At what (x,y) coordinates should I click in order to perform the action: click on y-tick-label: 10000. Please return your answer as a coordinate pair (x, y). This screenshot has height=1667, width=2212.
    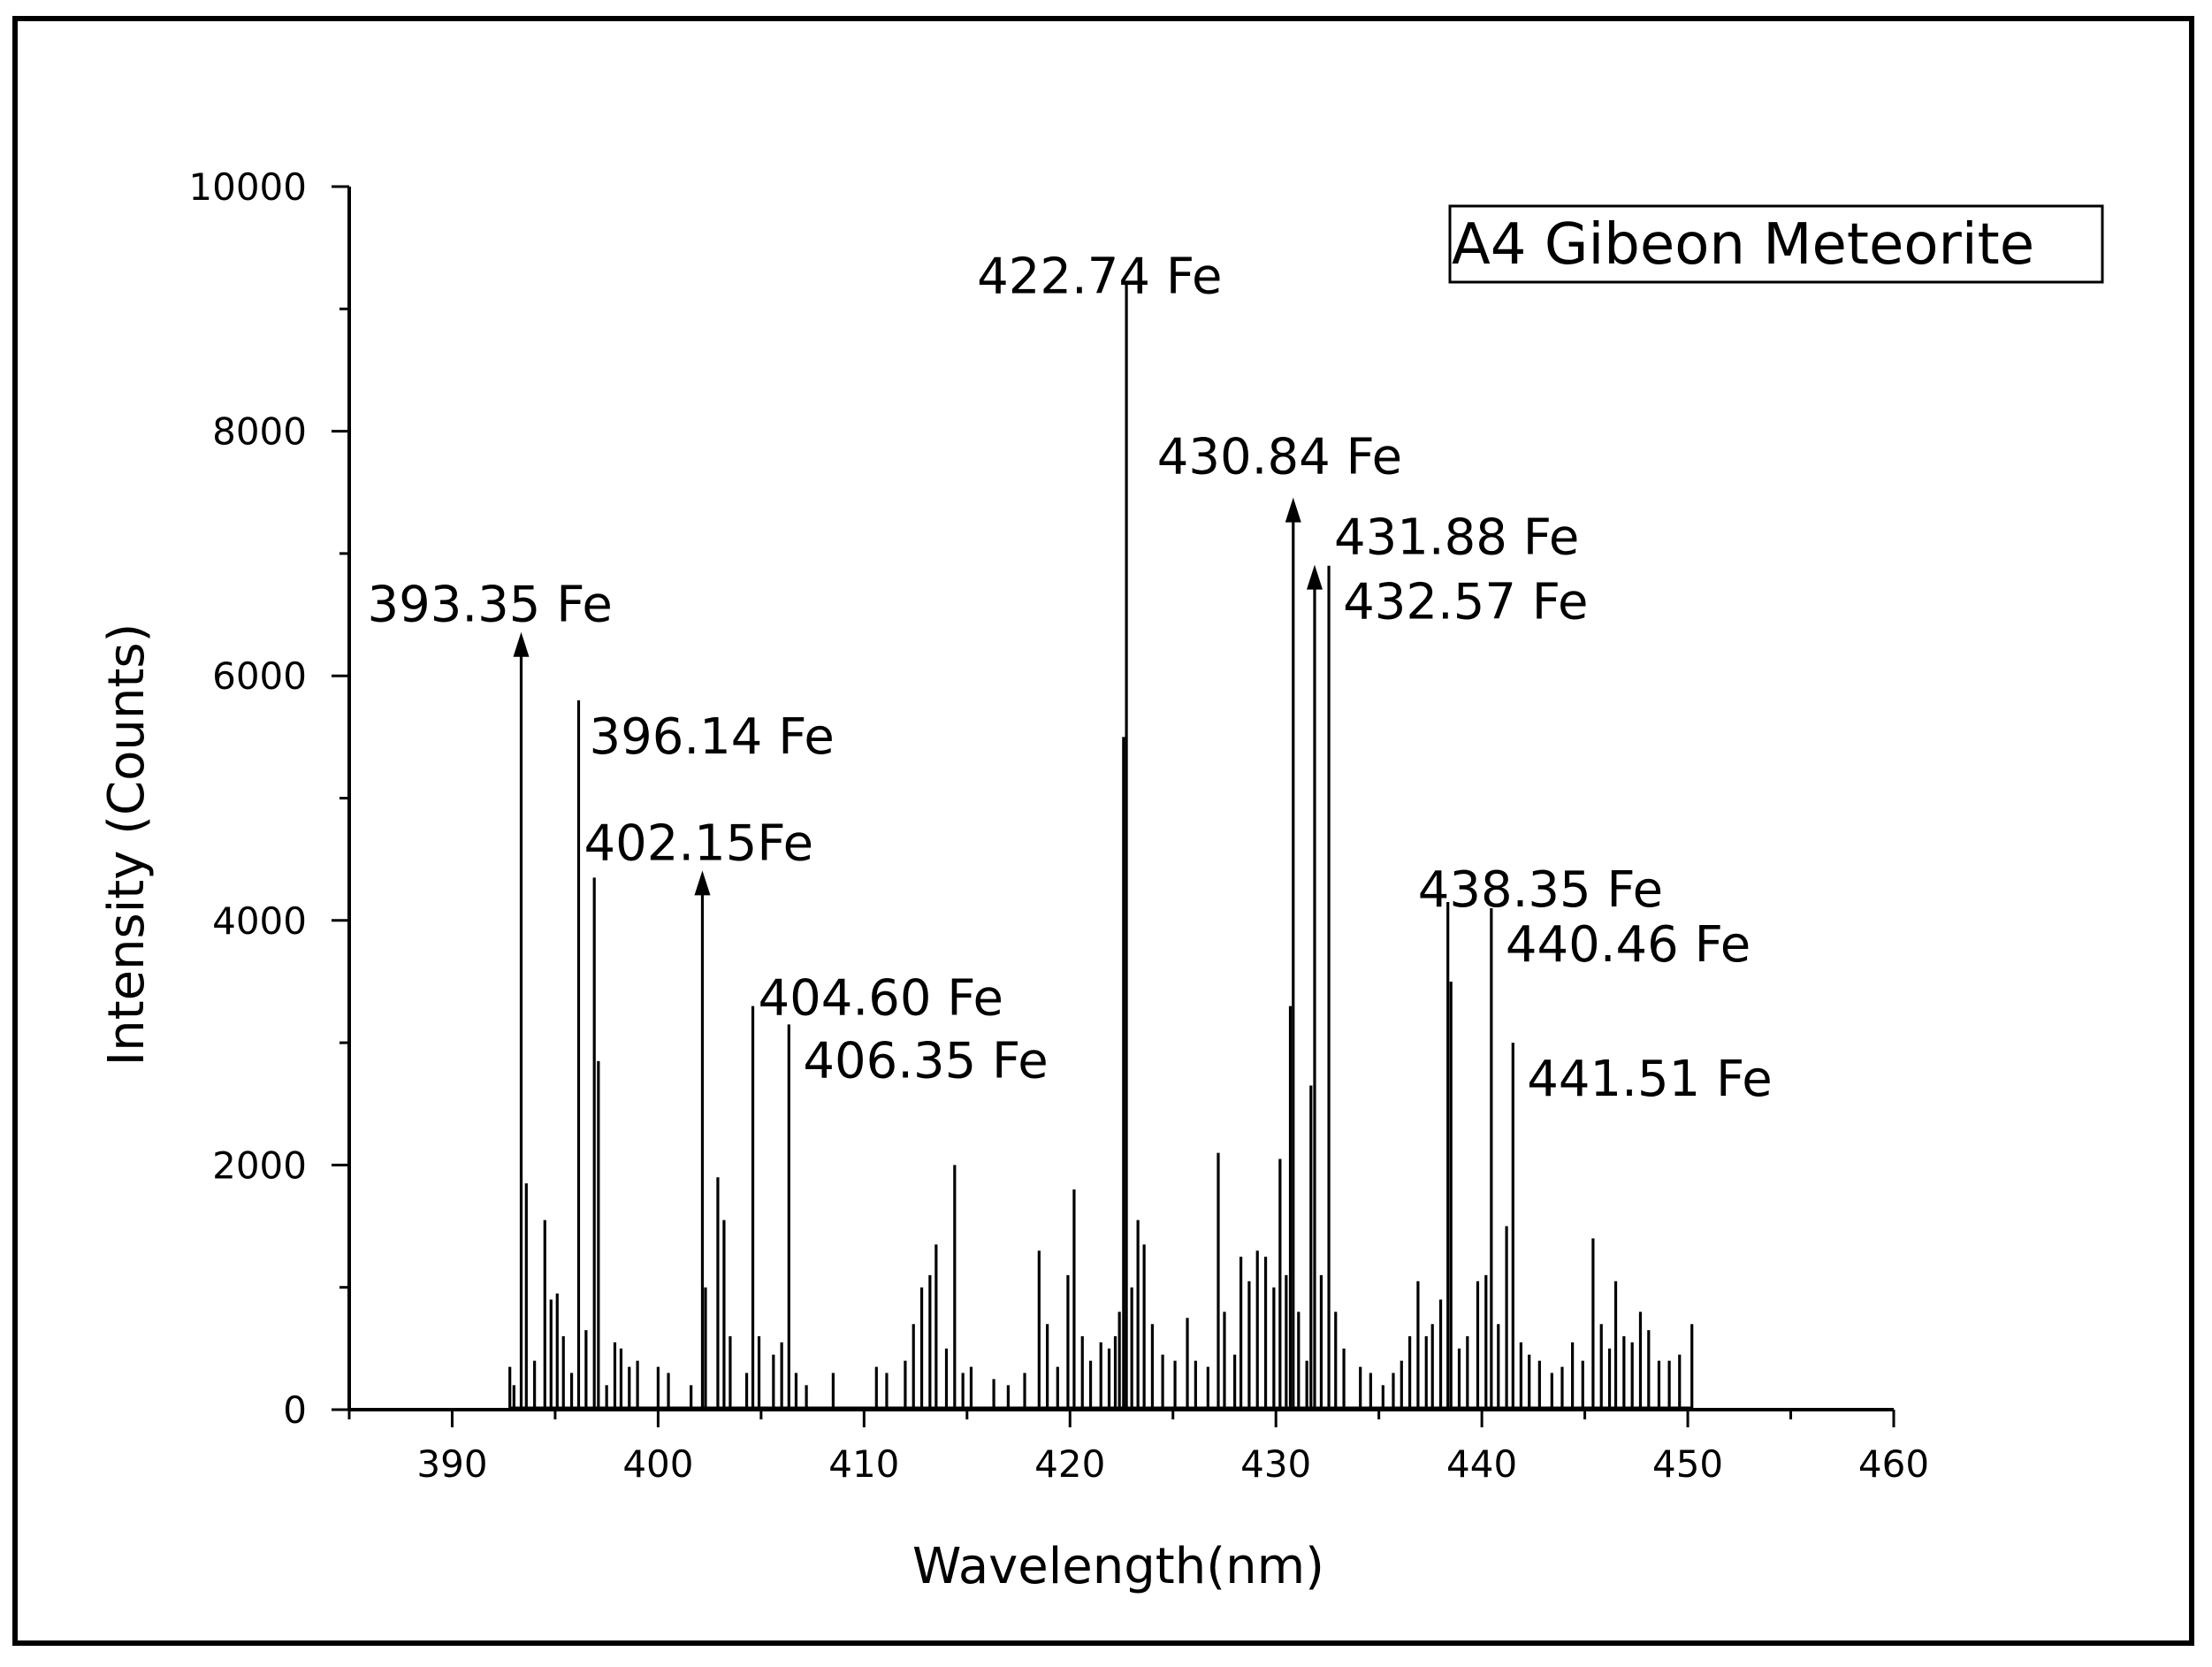
    Looking at the image, I should click on (247, 187).